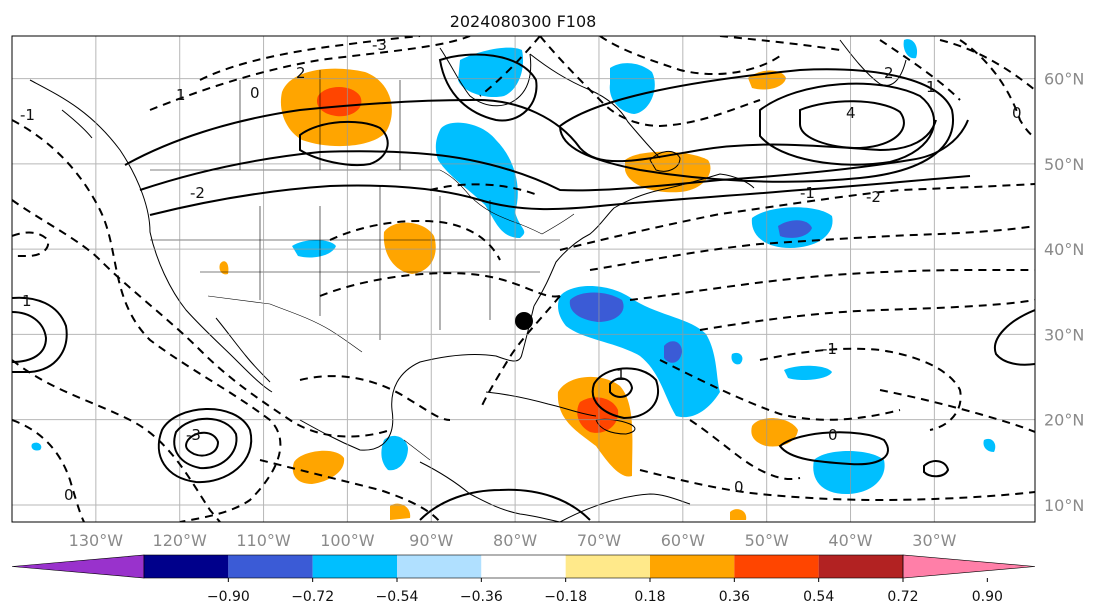 Image resolution: width=1105 pixels, height=615 pixels. Describe the element at coordinates (96, 540) in the screenshot. I see `longitude-tick-label: 130°W` at that location.